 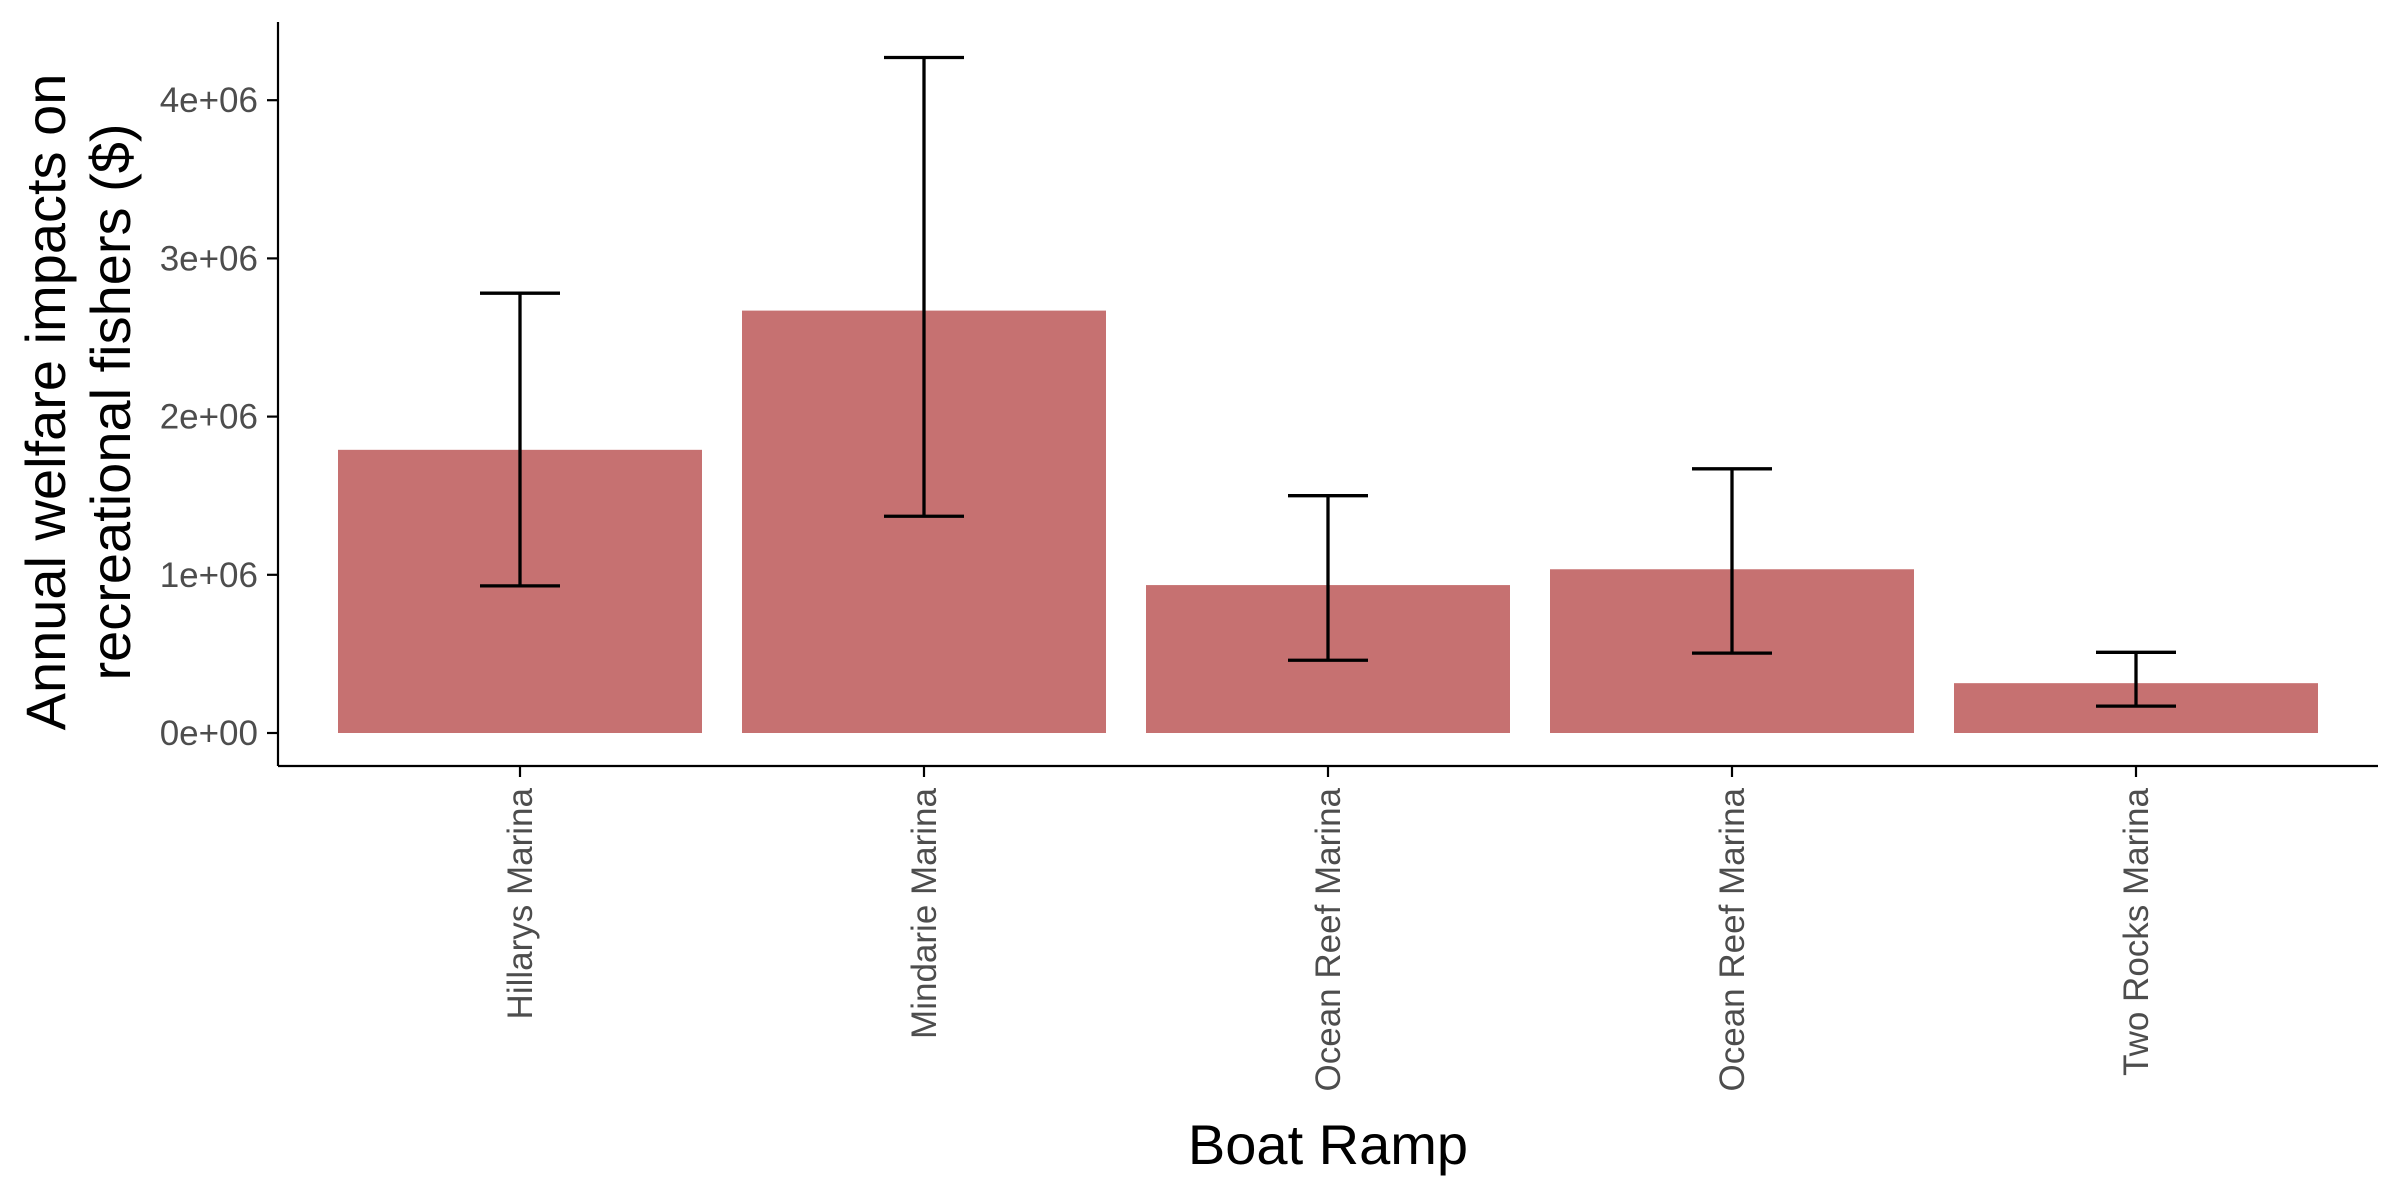 I want to click on y-tick-label: 4e+06, so click(x=209, y=100).